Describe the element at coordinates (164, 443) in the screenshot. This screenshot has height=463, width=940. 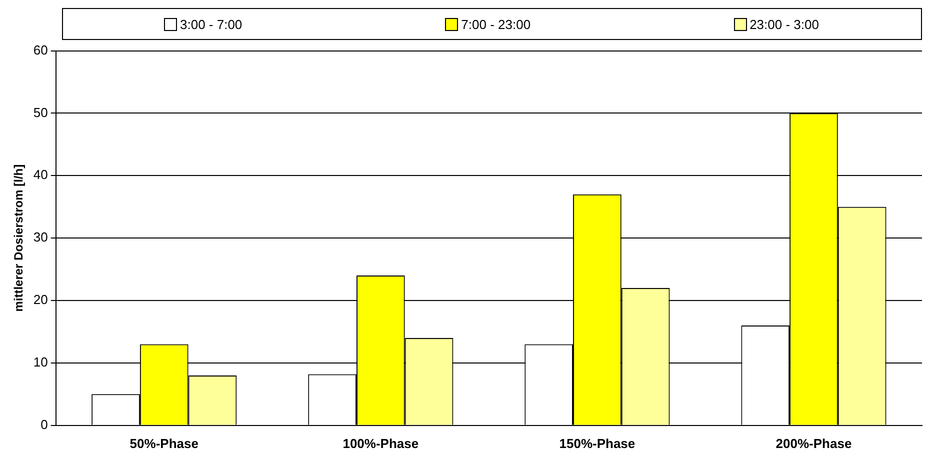
I see `x-tick-label: 50%-Phase` at that location.